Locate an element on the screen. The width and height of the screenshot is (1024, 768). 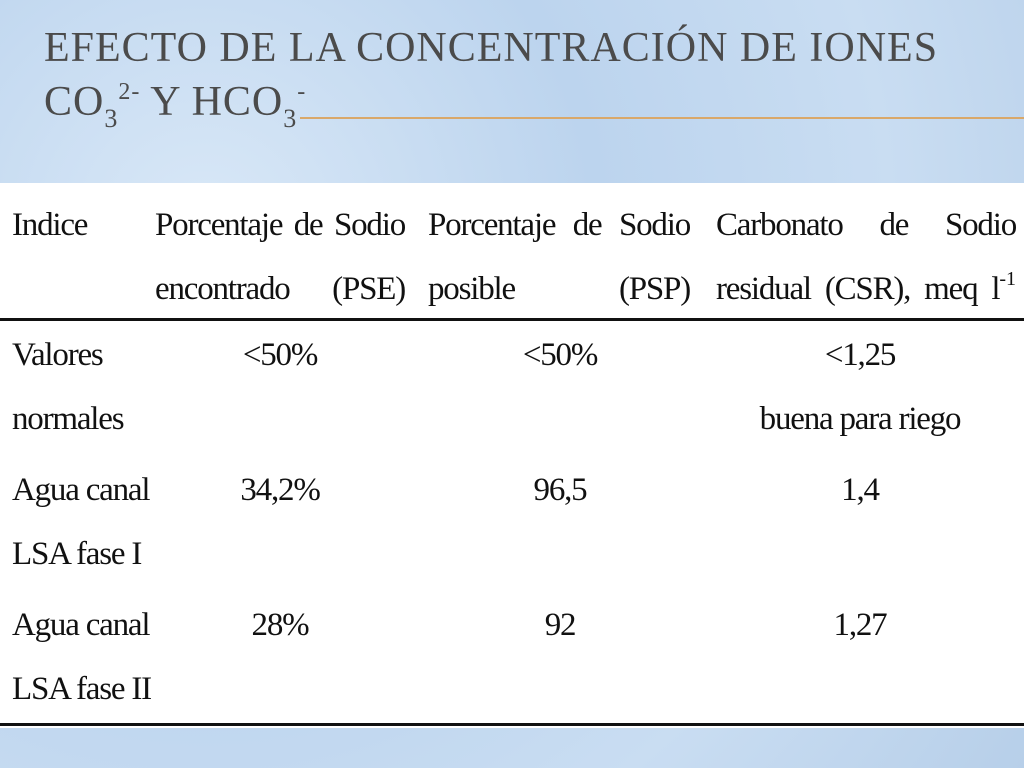
label-line: LSA fase II is located at coordinates (82, 689).